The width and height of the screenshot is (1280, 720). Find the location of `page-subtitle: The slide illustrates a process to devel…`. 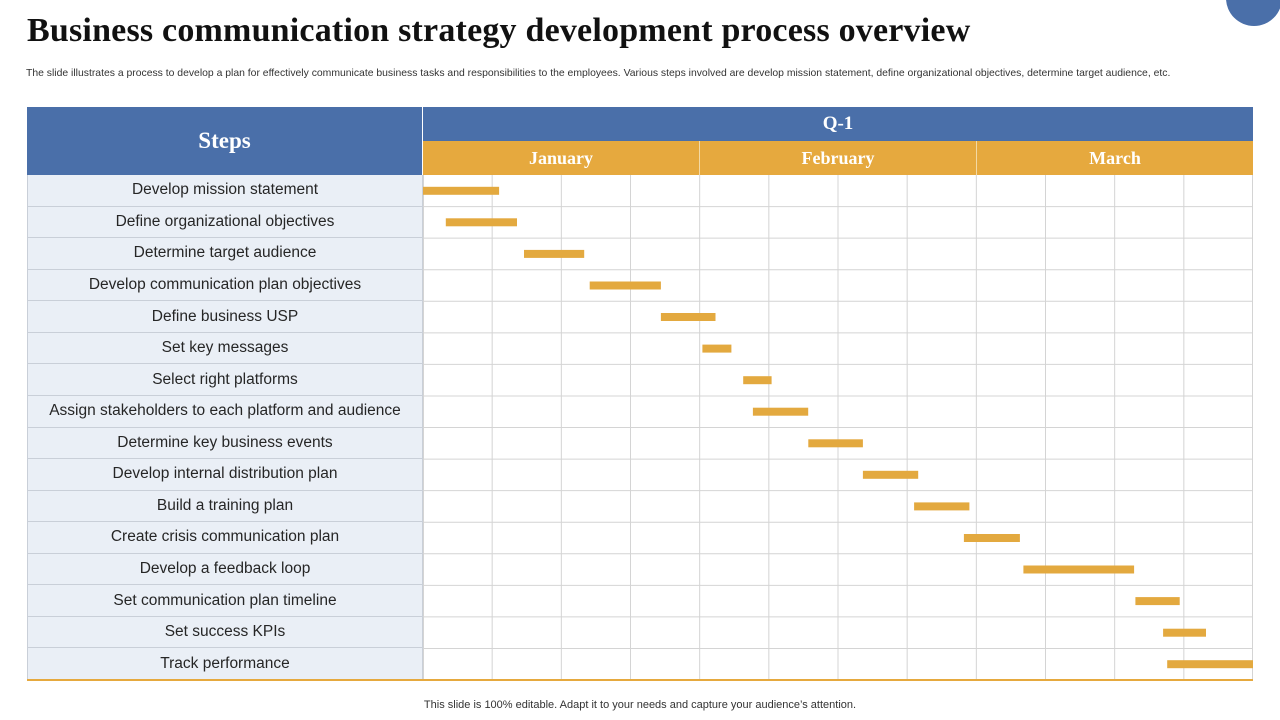

page-subtitle: The slide illustrates a process to devel… is located at coordinates (598, 73).